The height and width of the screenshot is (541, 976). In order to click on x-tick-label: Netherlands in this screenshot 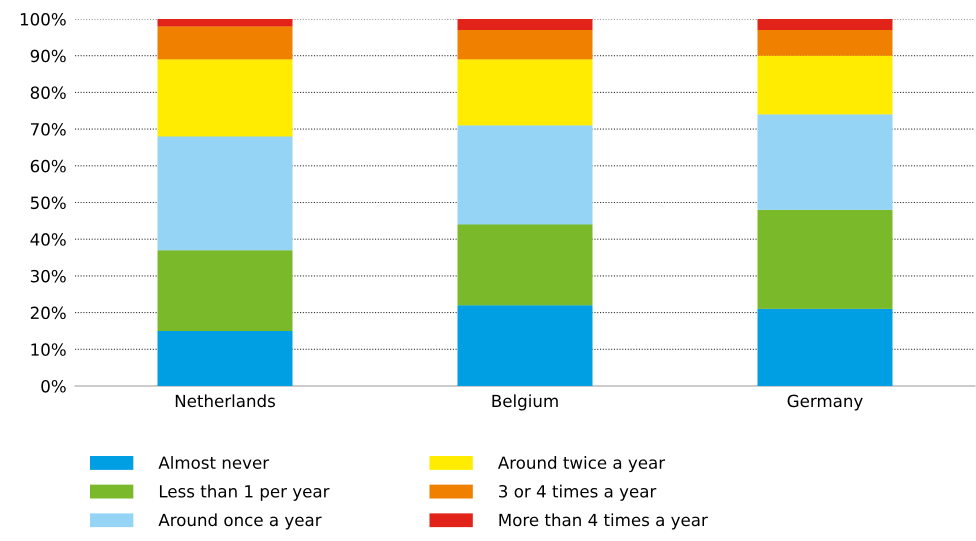, I will do `click(225, 401)`.